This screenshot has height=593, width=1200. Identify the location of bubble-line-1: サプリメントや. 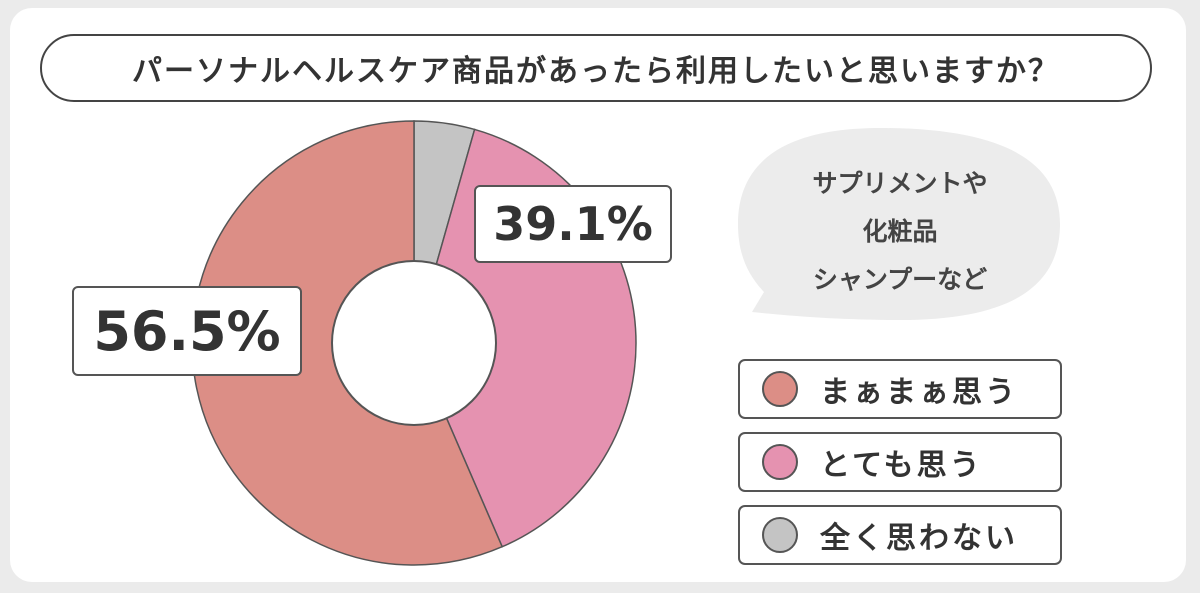
(900, 183).